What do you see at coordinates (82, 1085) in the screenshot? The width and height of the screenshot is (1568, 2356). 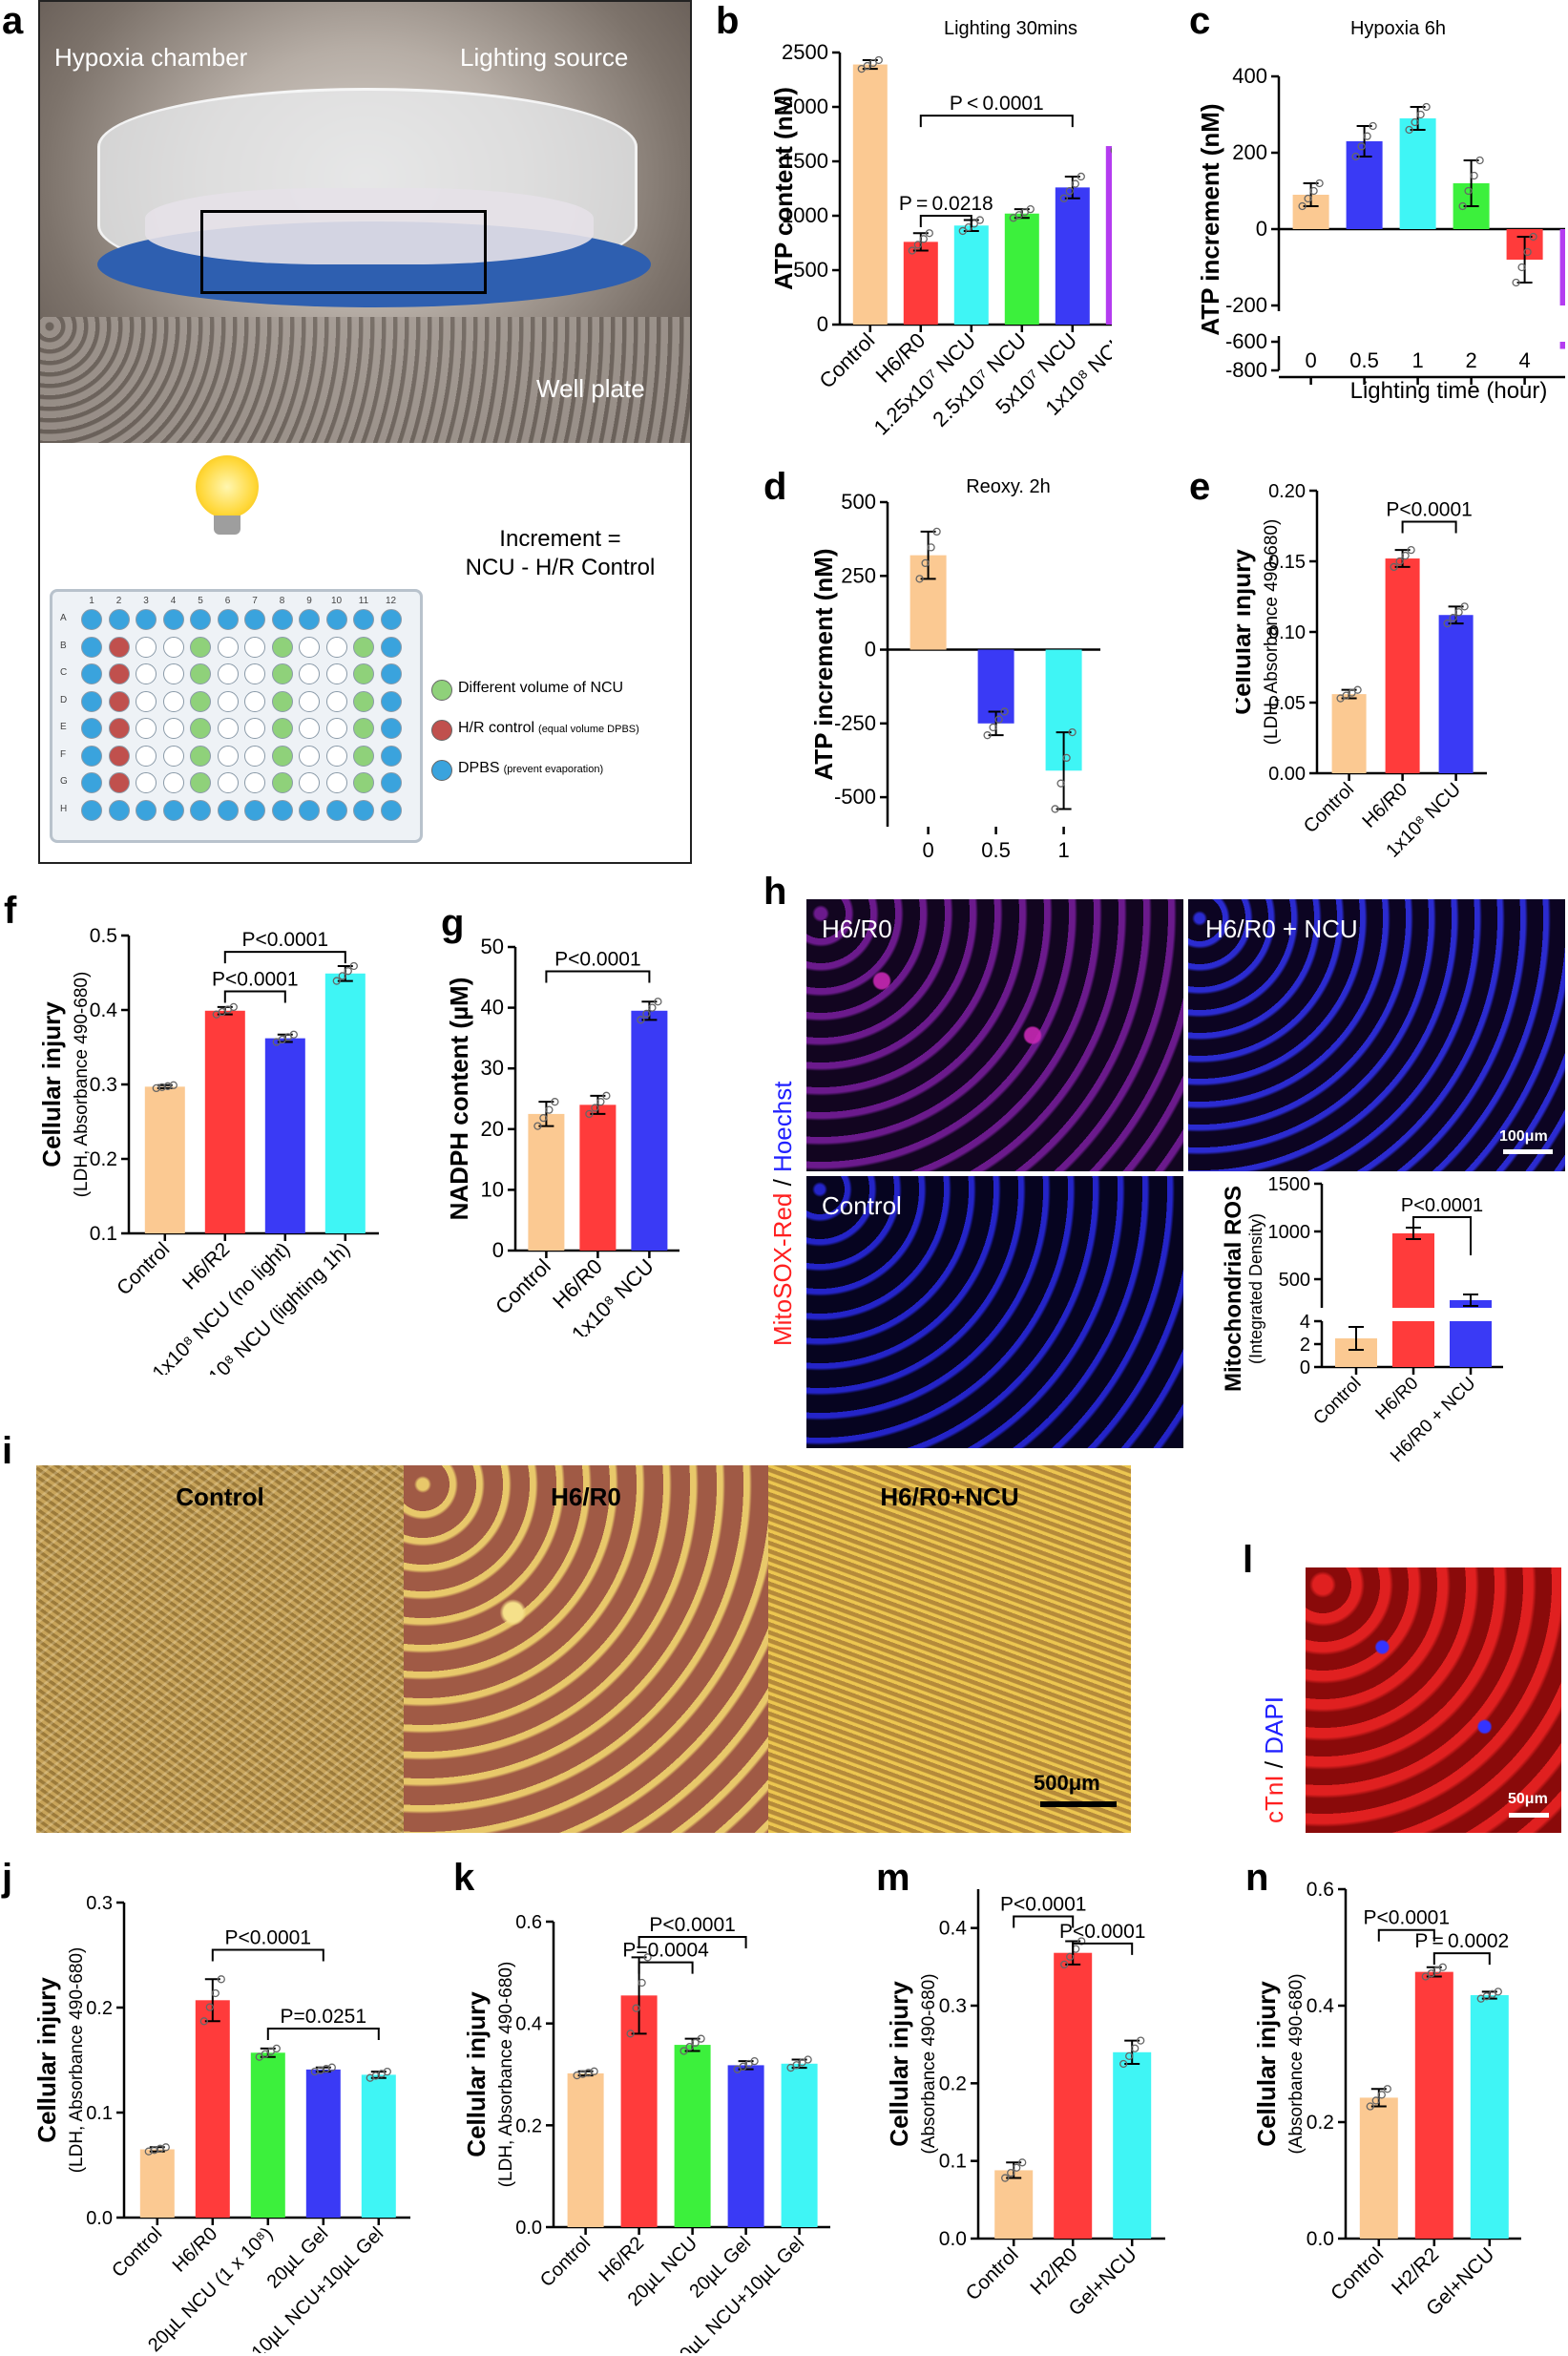 I see `y-axis-sublabel: (LDH, Absorbance 490-680)` at bounding box center [82, 1085].